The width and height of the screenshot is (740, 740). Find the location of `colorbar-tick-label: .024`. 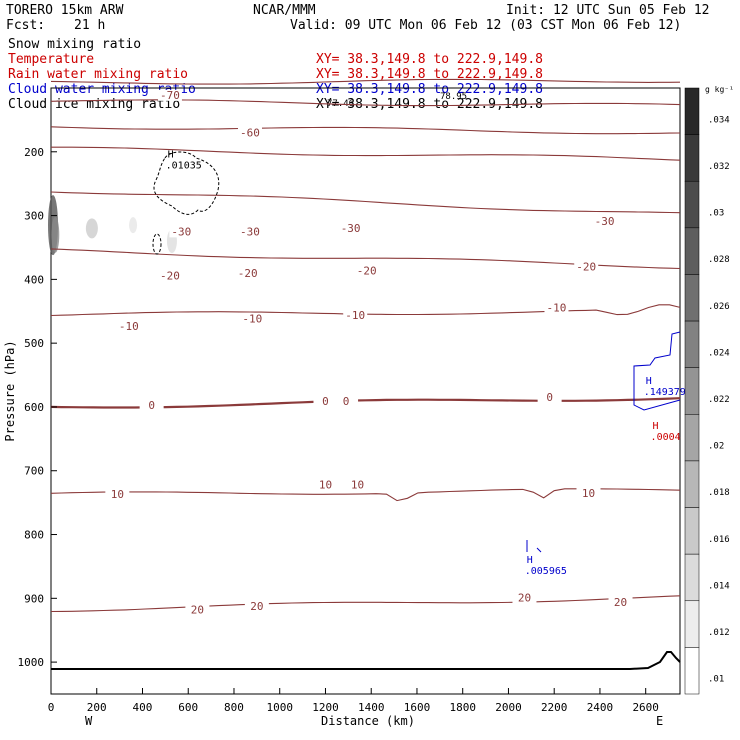

colorbar-tick-label: .024 is located at coordinates (719, 353).